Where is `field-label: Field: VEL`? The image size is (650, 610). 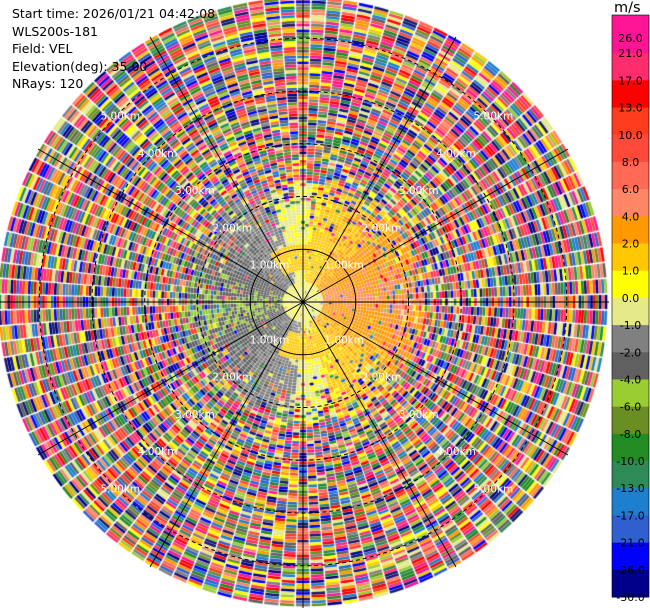 field-label: Field: VEL is located at coordinates (42, 48).